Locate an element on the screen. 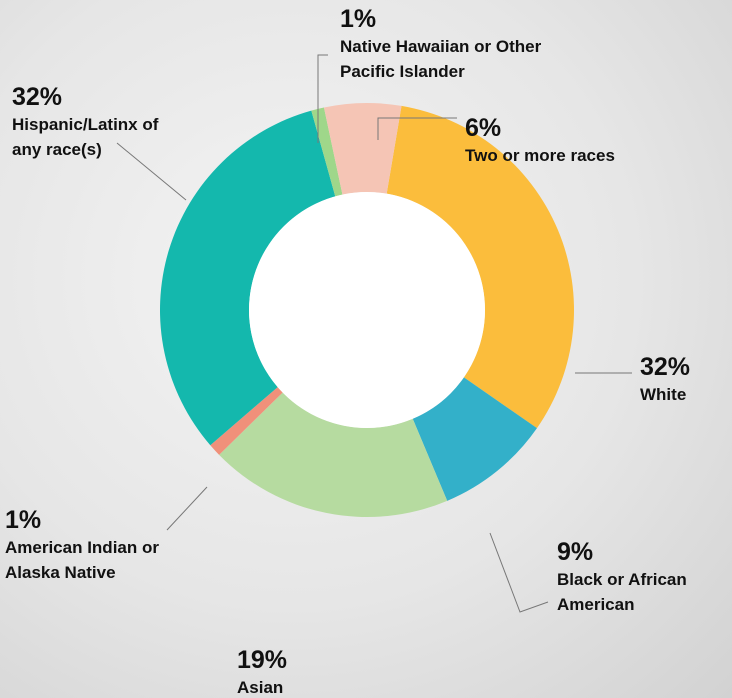 Image resolution: width=732 pixels, height=698 pixels. category-label: Two or more races is located at coordinates (540, 155).